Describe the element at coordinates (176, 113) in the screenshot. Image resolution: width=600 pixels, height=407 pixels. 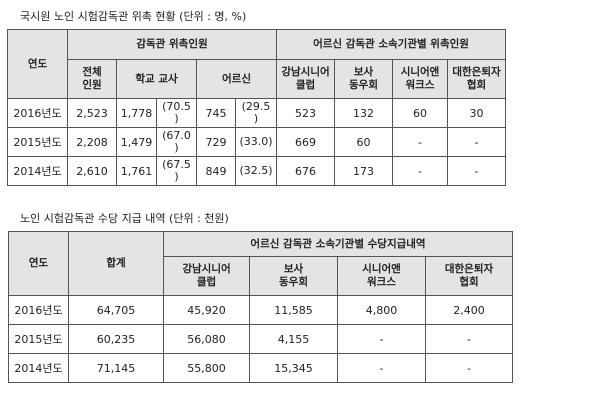
I see `cell-teacher-pct: (70.5 )` at that location.